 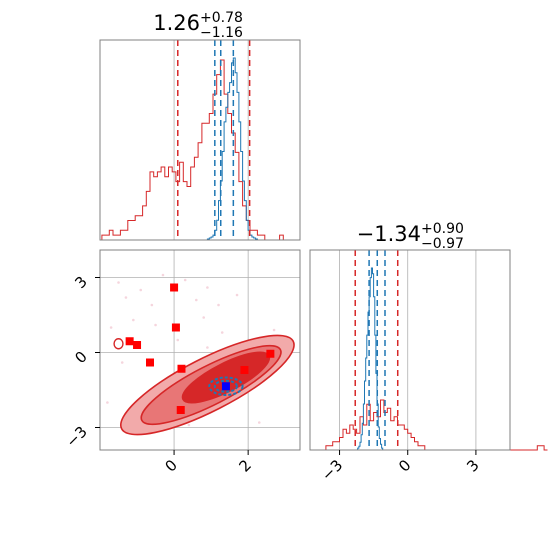 What do you see at coordinates (76, 437) in the screenshot?
I see `joint-y-tick-label: −3` at bounding box center [76, 437].